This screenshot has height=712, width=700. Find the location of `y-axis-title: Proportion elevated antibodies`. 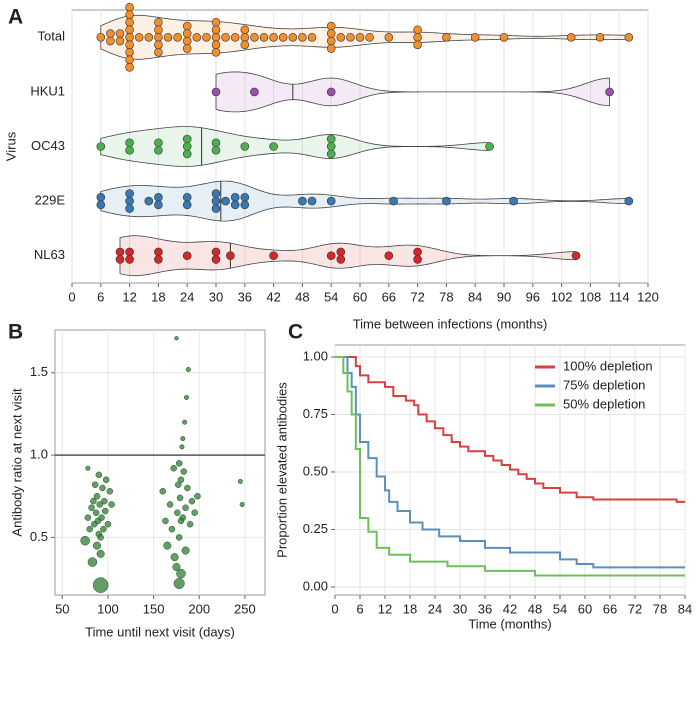

y-axis-title: Proportion elevated antibodies is located at coordinates (281, 470).